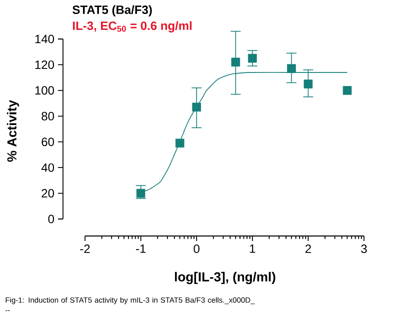  I want to click on x-axis-title: log[IL-3], (ng/ml), so click(225, 278).